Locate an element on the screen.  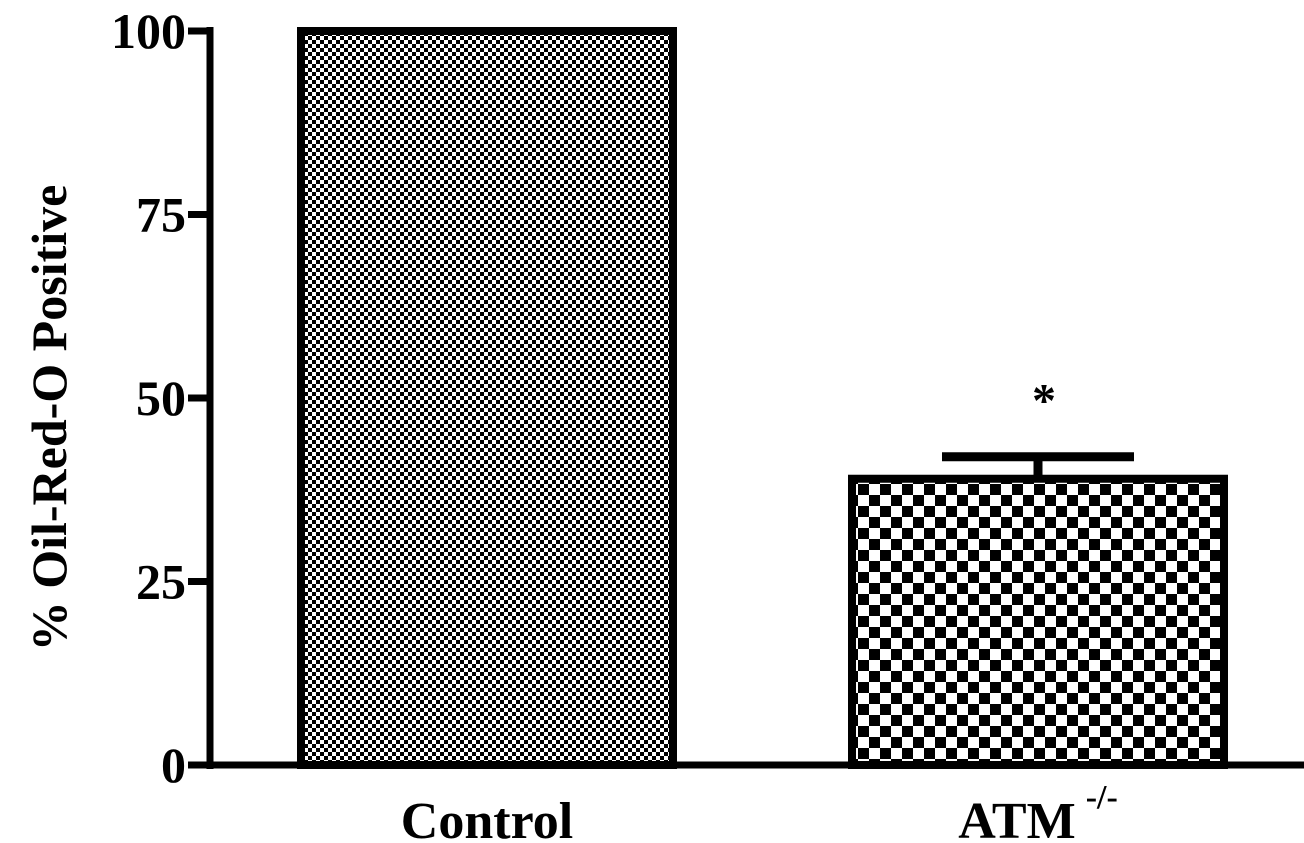
x-category-label: ATM -/- is located at coordinates (1038, 811).